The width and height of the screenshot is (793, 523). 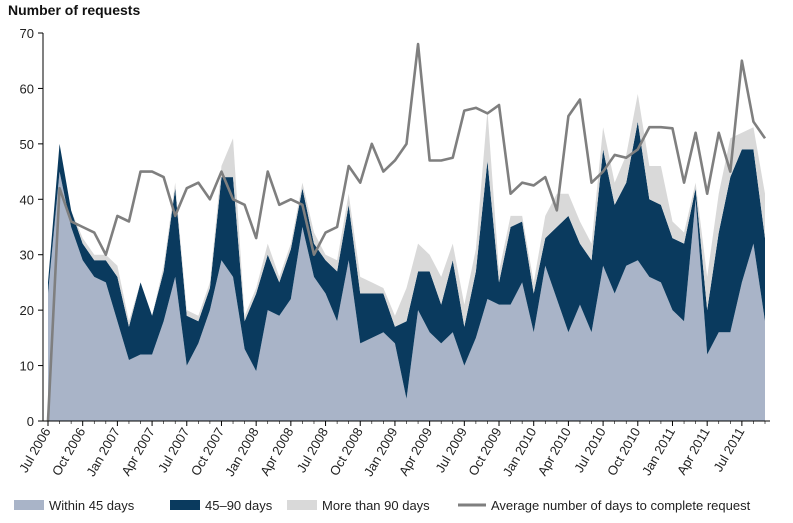 I want to click on x-tick-label: Apr 2007, so click(x=137, y=451).